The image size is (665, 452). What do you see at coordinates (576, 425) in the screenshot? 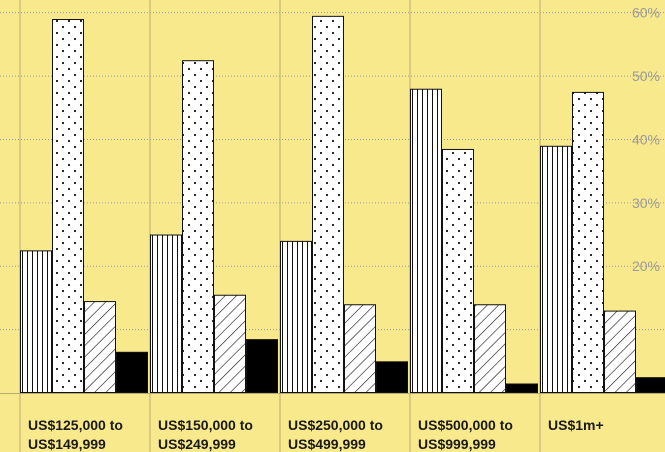
I see `category-label: US$1m+` at bounding box center [576, 425].